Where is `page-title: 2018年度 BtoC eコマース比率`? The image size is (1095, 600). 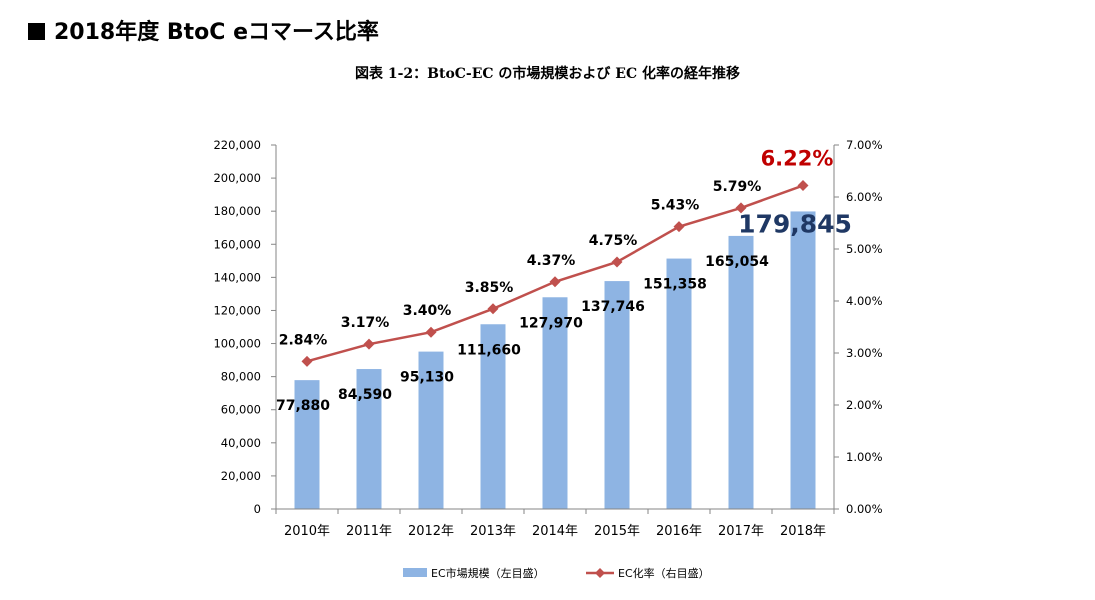
page-title: 2018年度 BtoC eコマース比率 is located at coordinates (203, 30).